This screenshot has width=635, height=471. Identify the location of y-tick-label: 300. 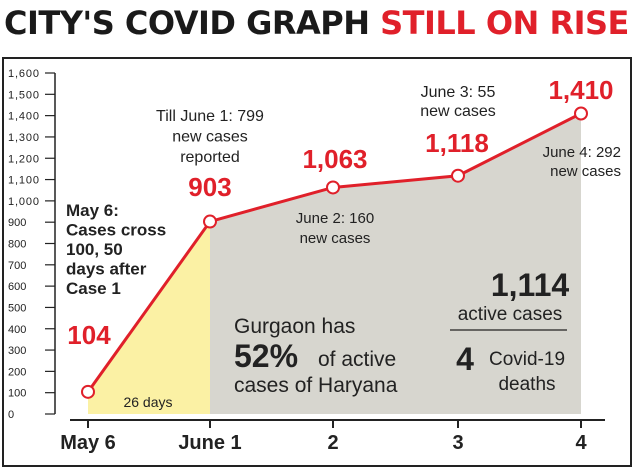
(17, 351).